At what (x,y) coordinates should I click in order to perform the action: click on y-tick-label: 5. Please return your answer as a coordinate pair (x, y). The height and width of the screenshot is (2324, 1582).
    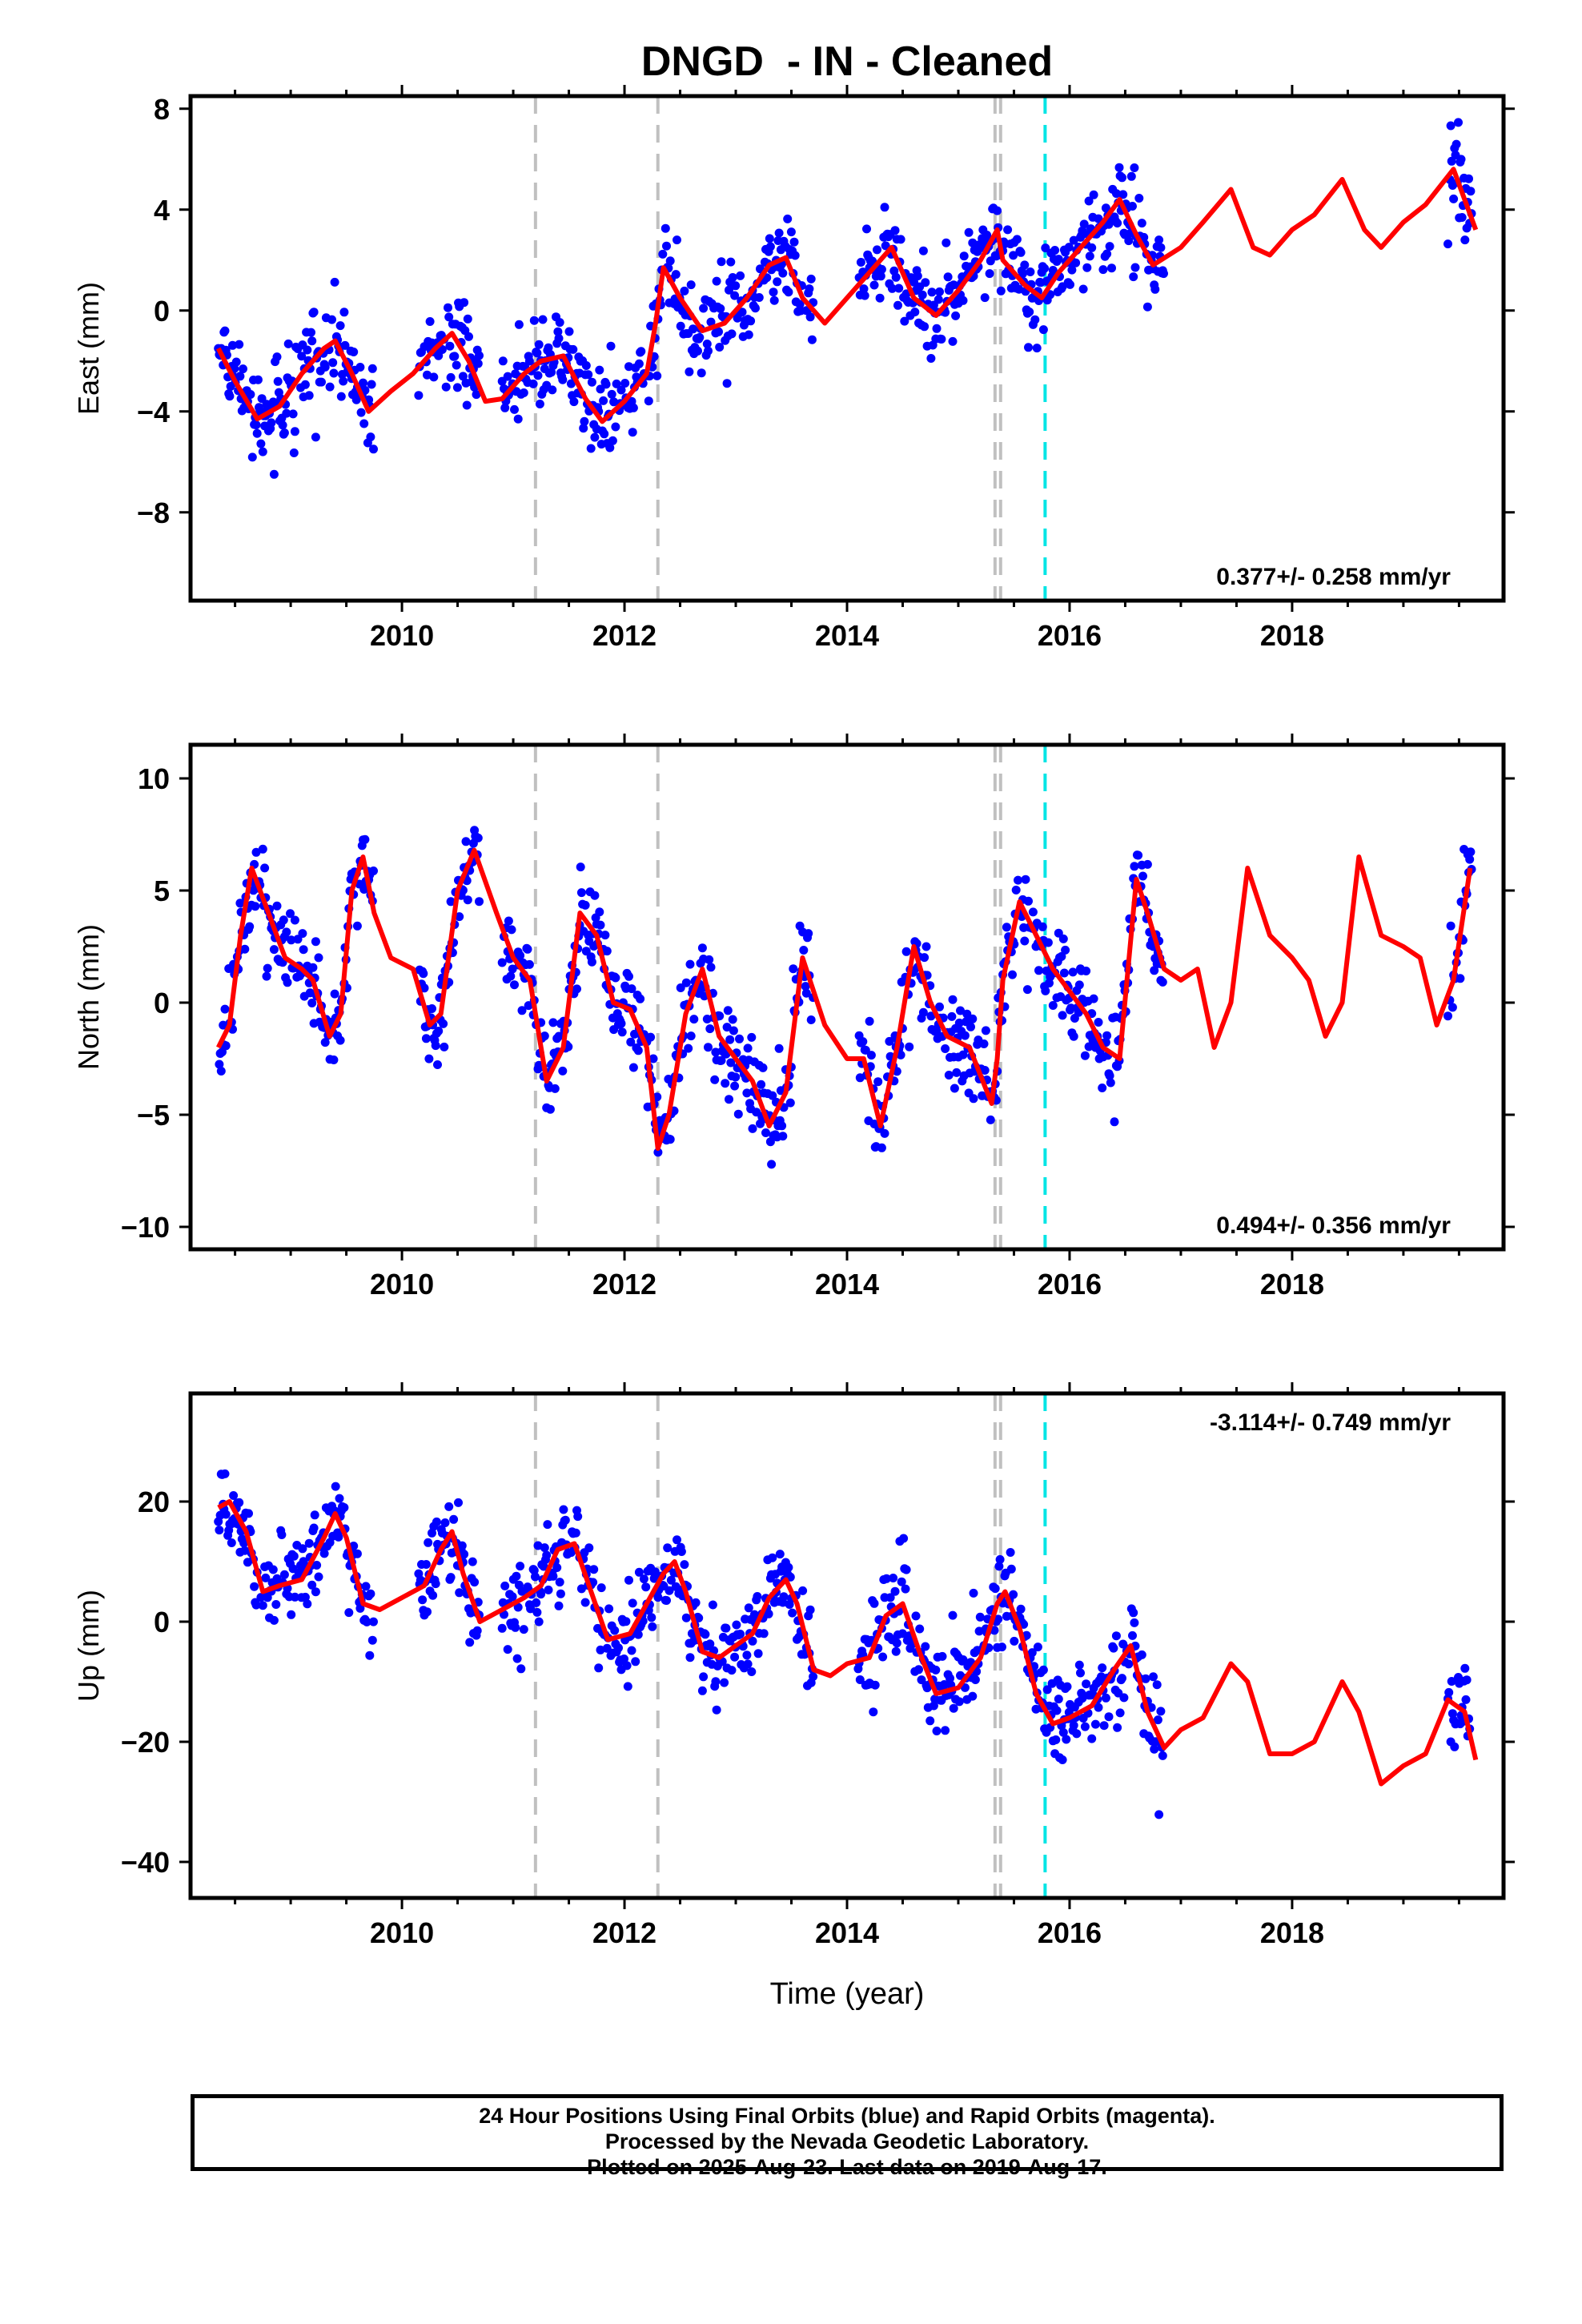
    Looking at the image, I should click on (162, 891).